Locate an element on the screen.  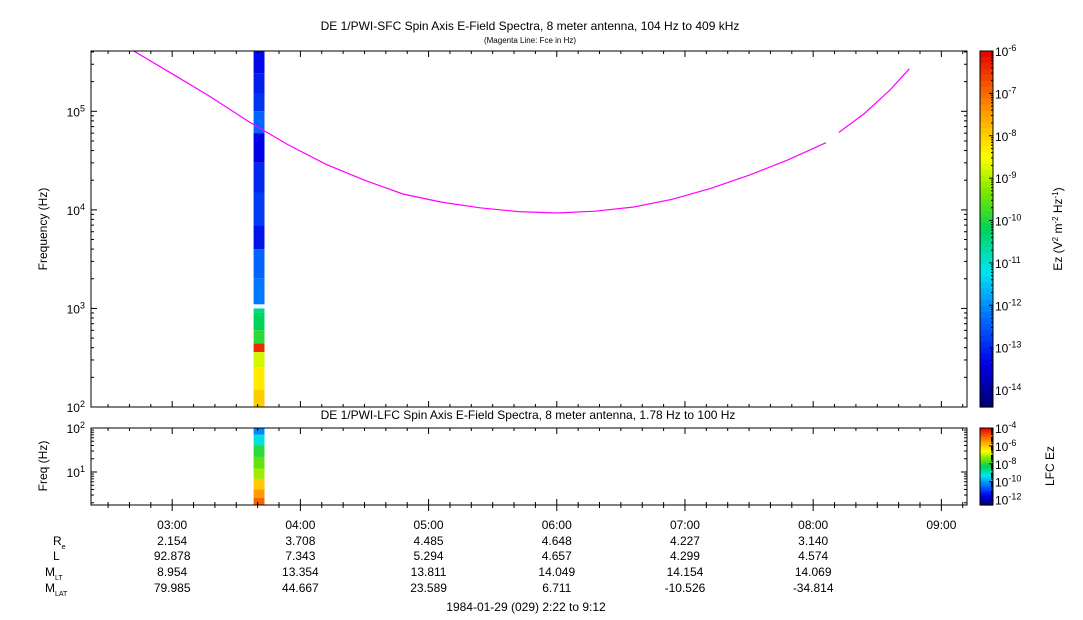
ephemeris-value: 92.878 is located at coordinates (172, 556).